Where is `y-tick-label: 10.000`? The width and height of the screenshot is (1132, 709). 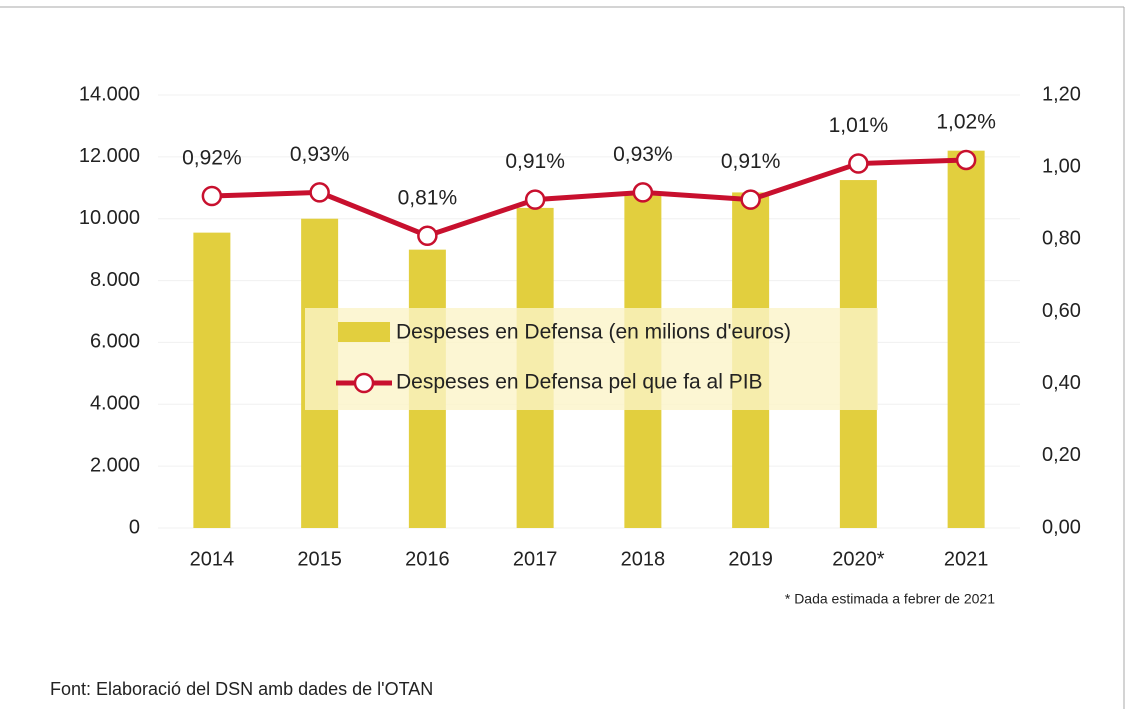
y-tick-label: 10.000 is located at coordinates (109, 218).